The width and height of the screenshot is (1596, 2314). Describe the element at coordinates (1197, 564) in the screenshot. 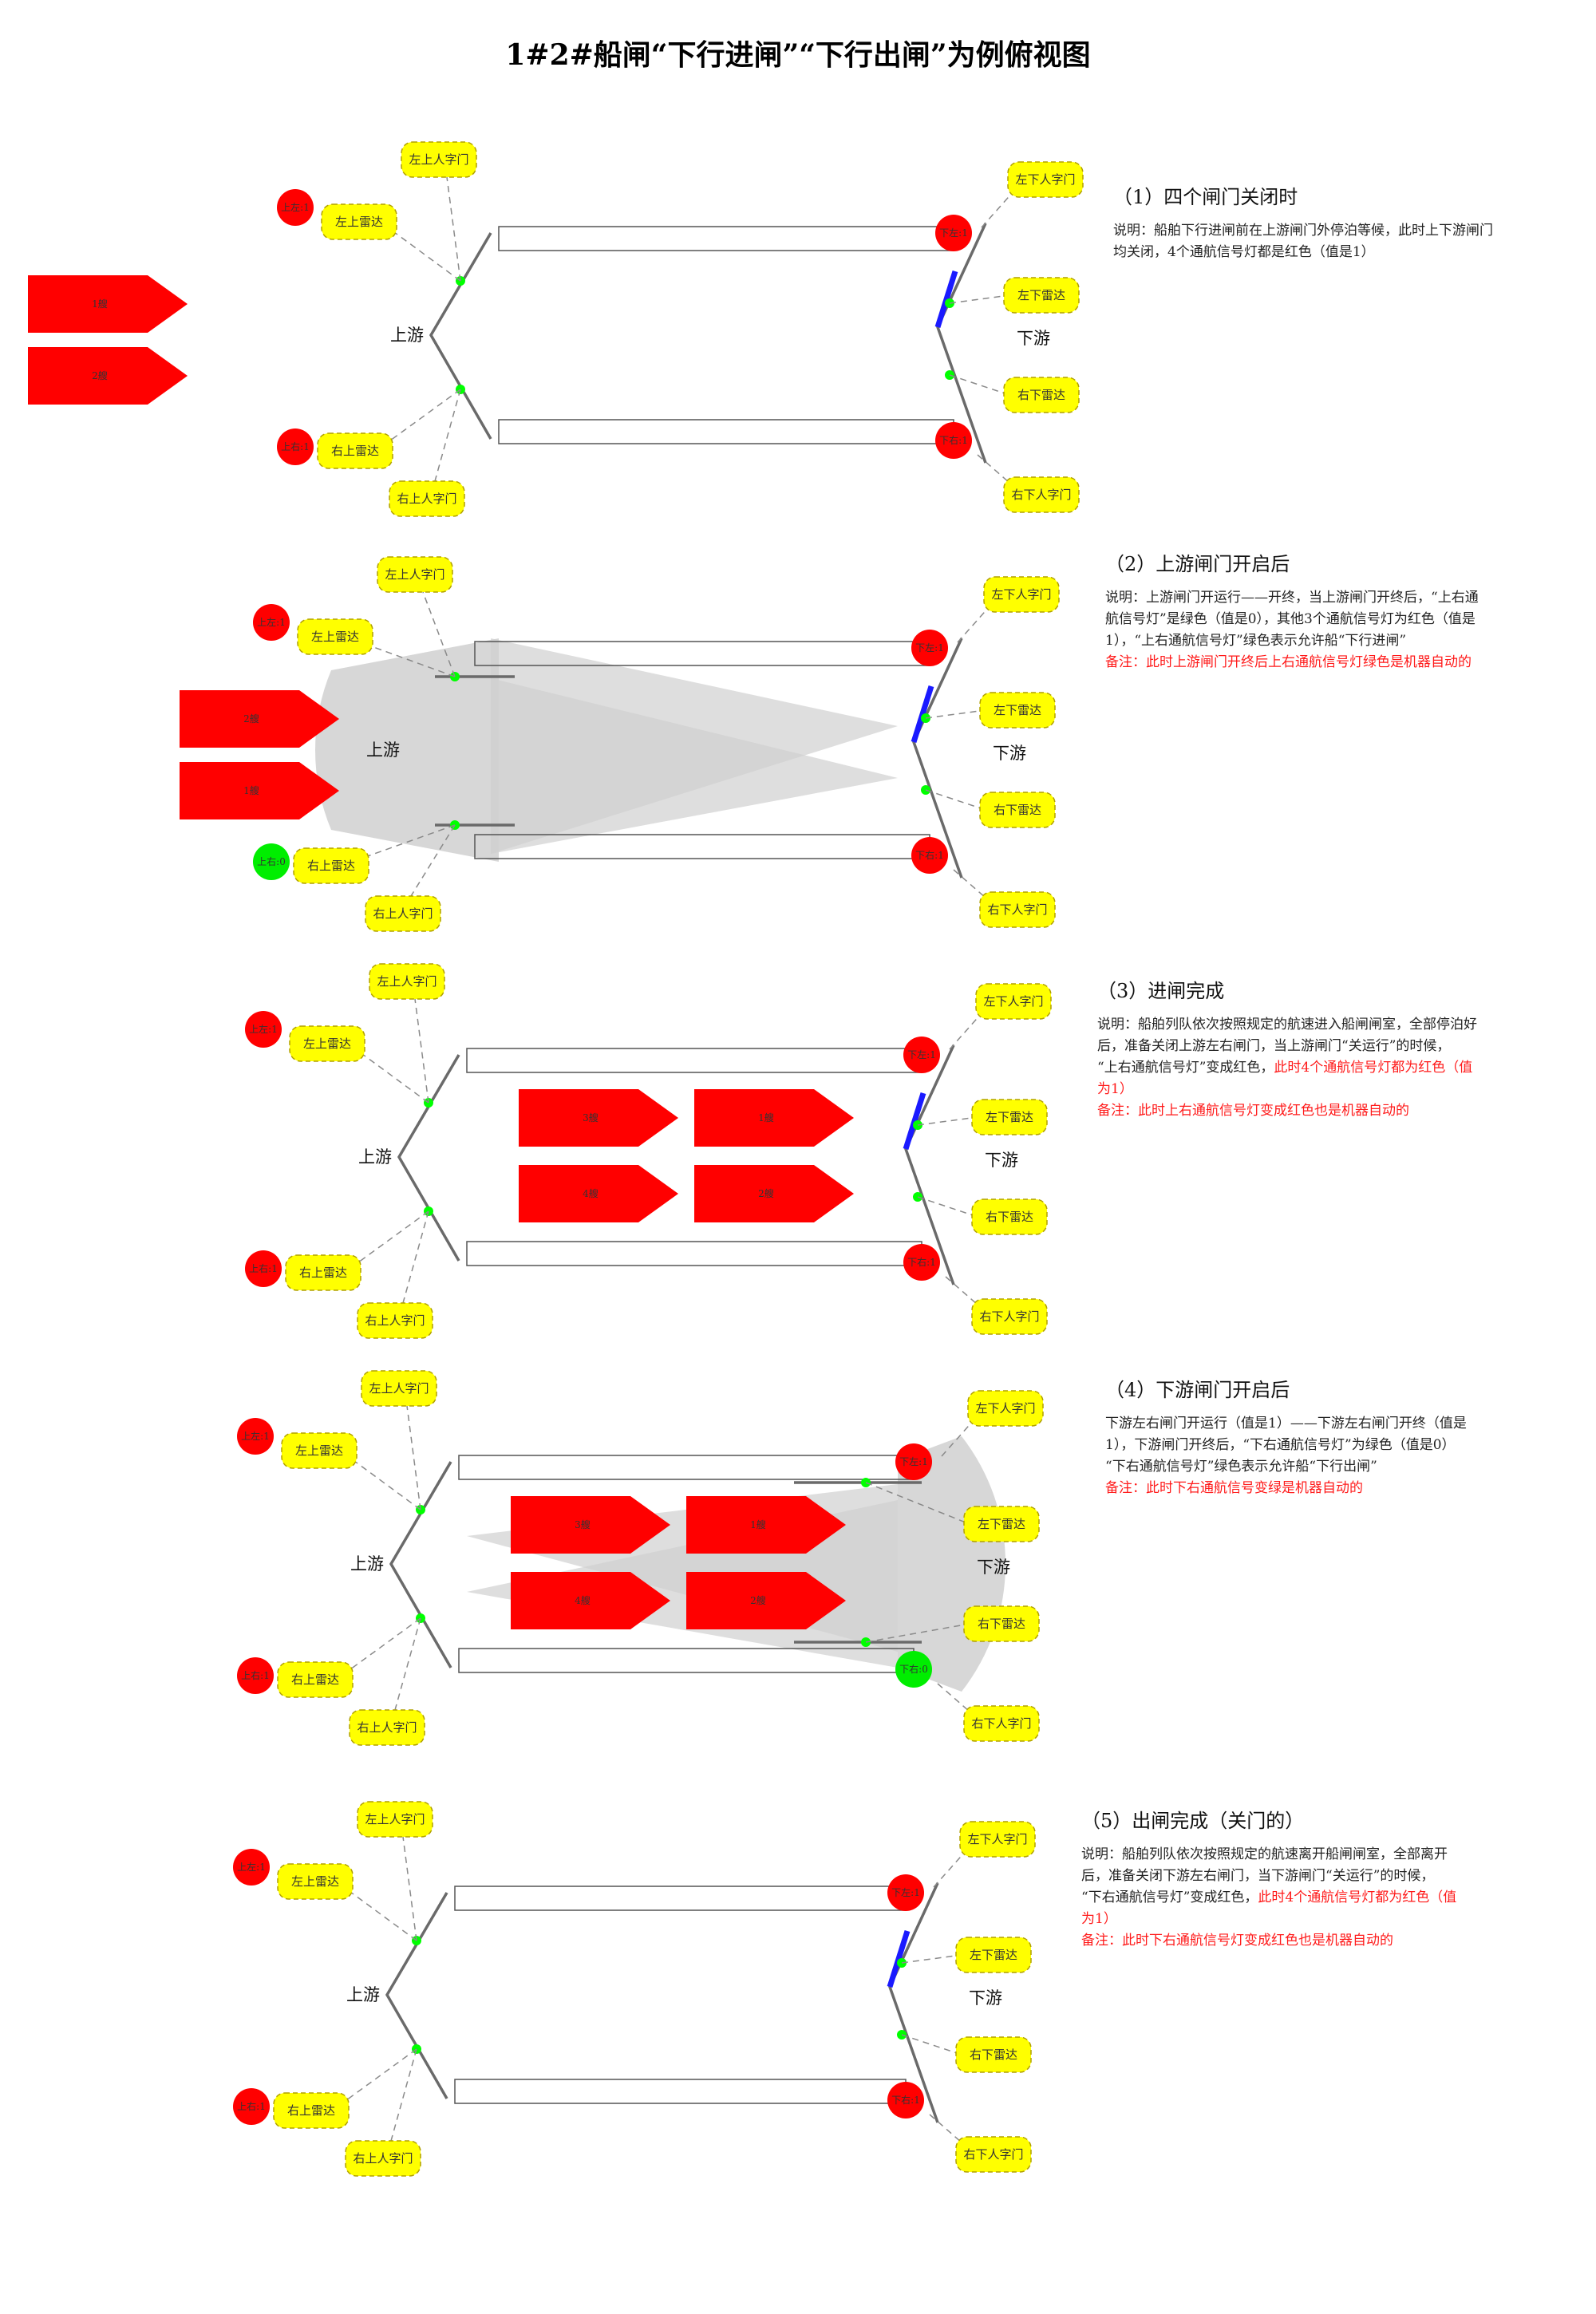

I see `panel-2-heading: （2）上游闸门开启后` at that location.